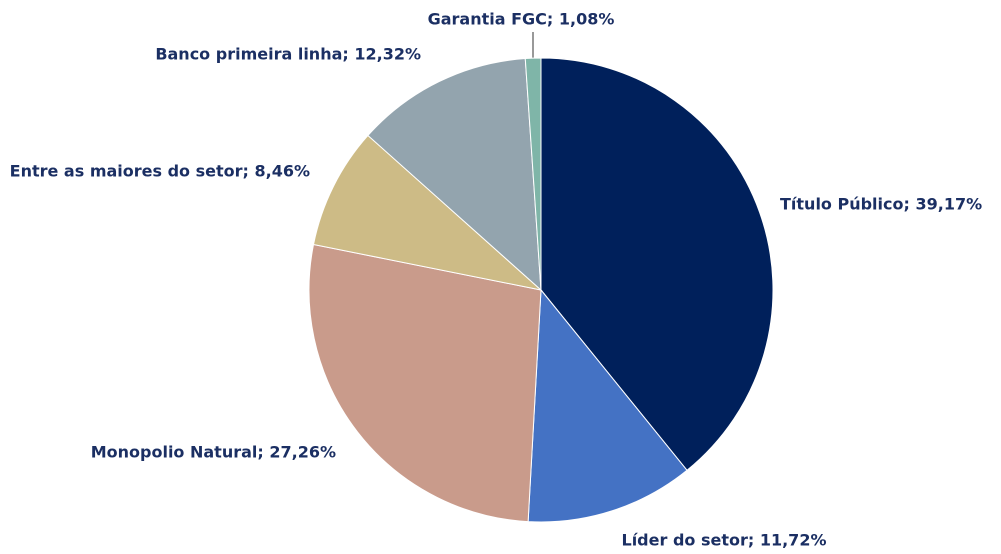 The height and width of the screenshot is (554, 1001). I want to click on slice-label: Líder do setor; 11,72%, so click(724, 540).